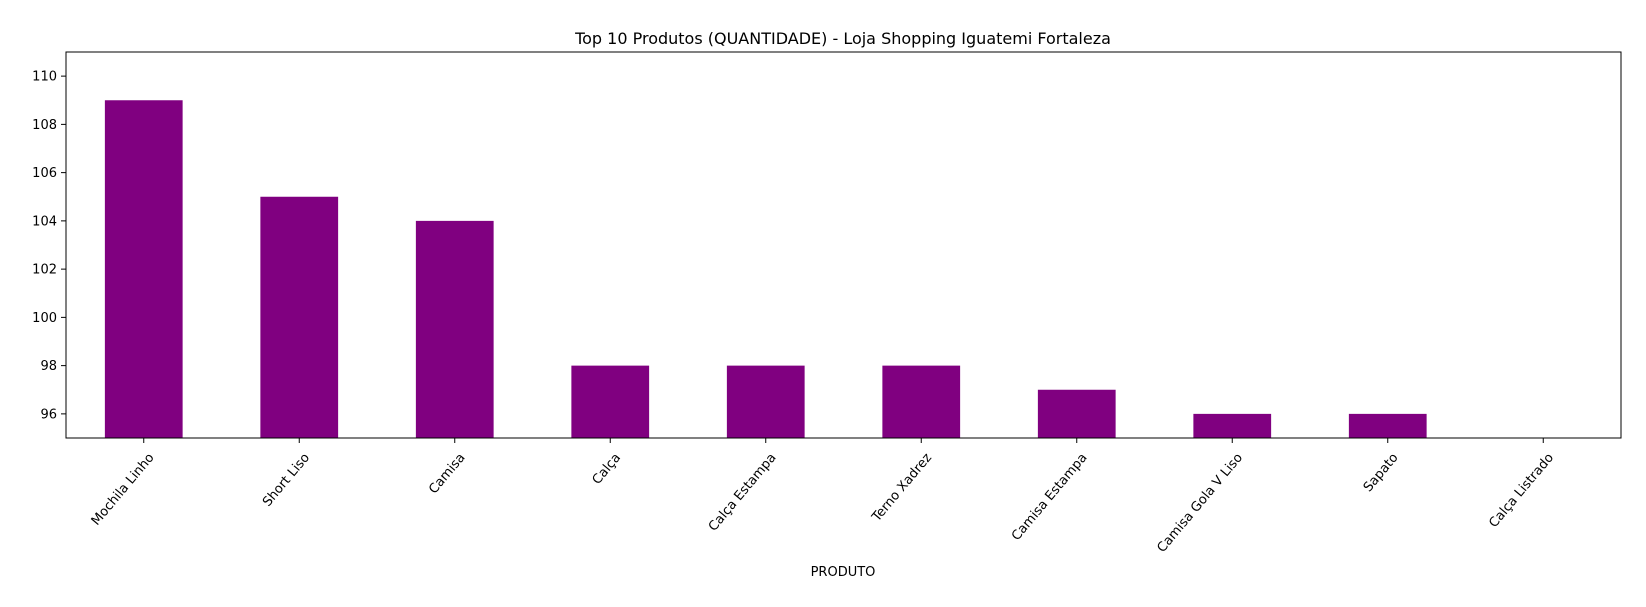  What do you see at coordinates (44, 318) in the screenshot?
I see `y-tick-label: 100` at bounding box center [44, 318].